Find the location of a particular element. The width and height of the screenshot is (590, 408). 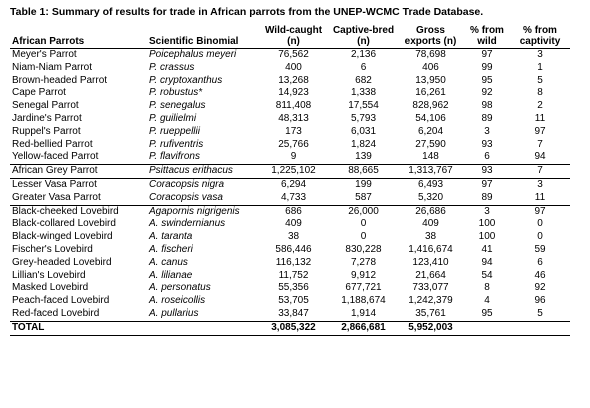

cell-pct-from-captivity: 97 is located at coordinates (540, 211).